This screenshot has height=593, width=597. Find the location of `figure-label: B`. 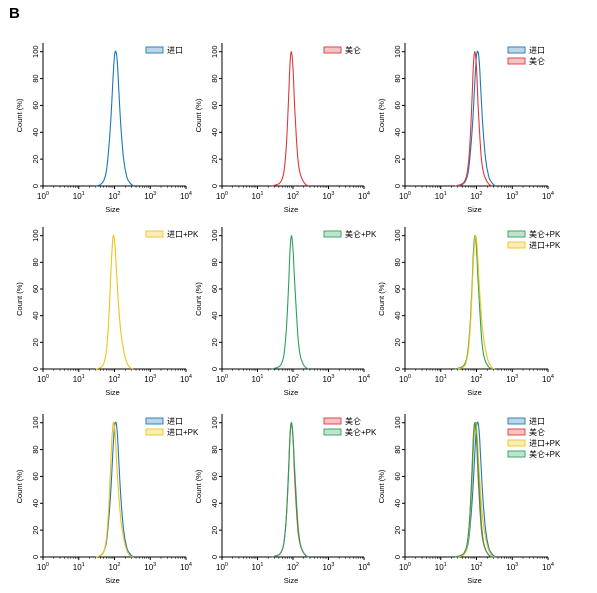

figure-label: B is located at coordinates (14, 13).